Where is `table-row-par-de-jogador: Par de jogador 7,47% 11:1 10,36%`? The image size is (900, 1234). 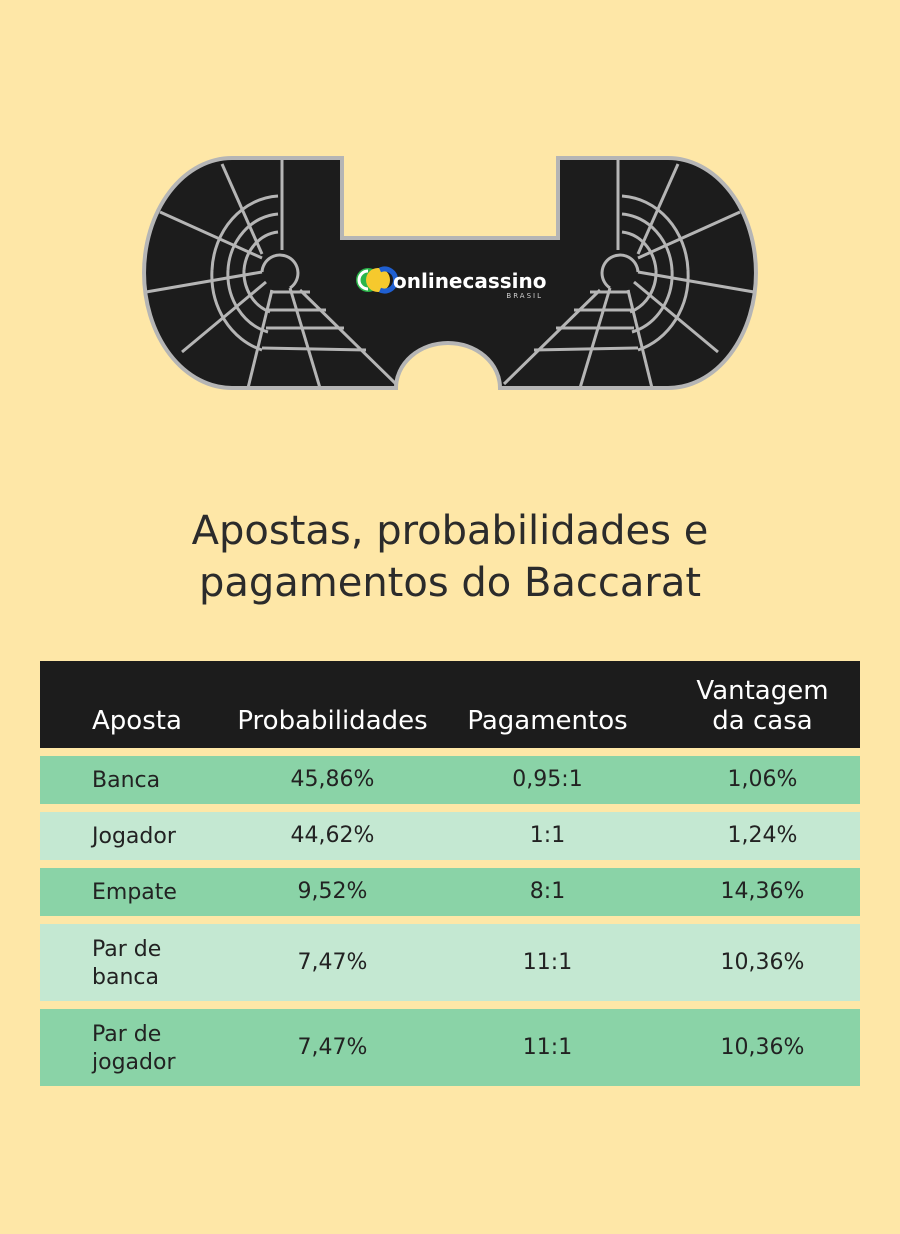
table-row-par-de-jogador: Par de jogador 7,47% 11:1 10,36% is located at coordinates (450, 1047).